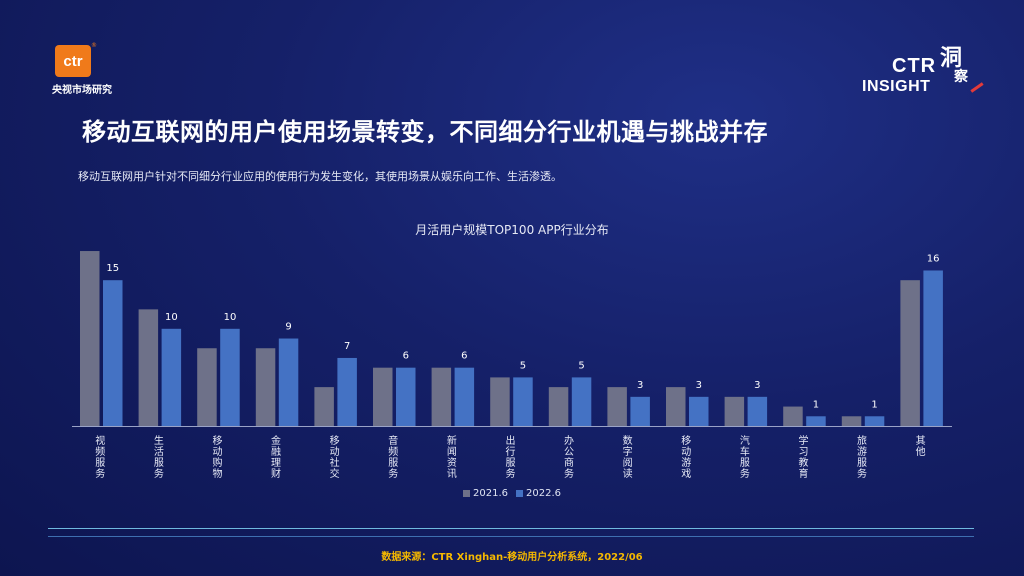 The height and width of the screenshot is (576, 1024). Describe the element at coordinates (511, 528) in the screenshot. I see `footer-divider-top` at that location.